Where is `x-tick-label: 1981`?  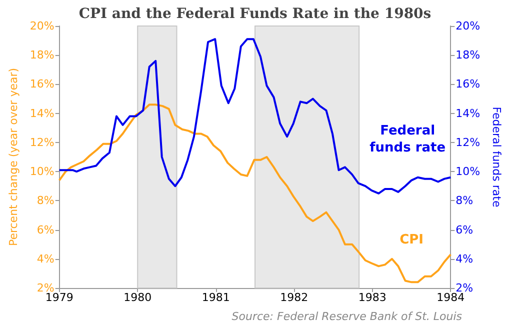 x-tick-label: 1981 is located at coordinates (216, 297).